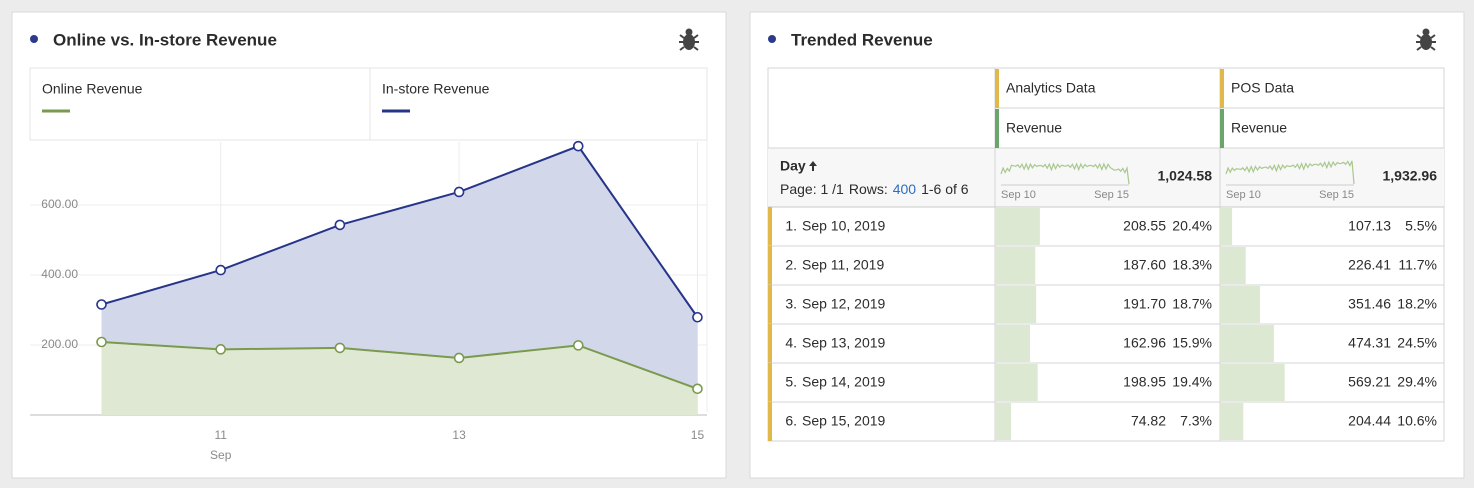 The image size is (1474, 488). What do you see at coordinates (59, 204) in the screenshot?
I see `y-tick-label: 600.00` at bounding box center [59, 204].